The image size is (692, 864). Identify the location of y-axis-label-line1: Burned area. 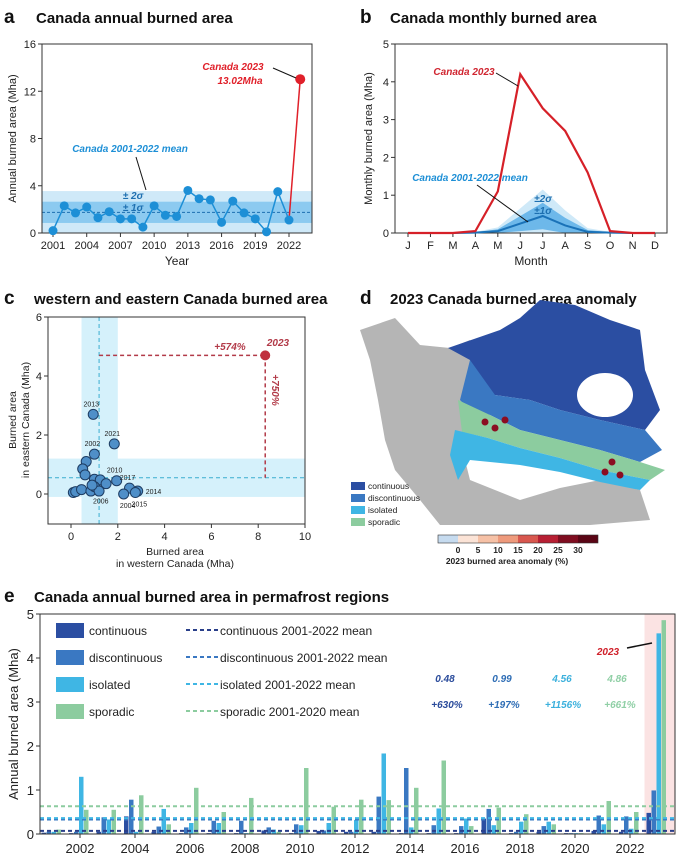
(13, 420).